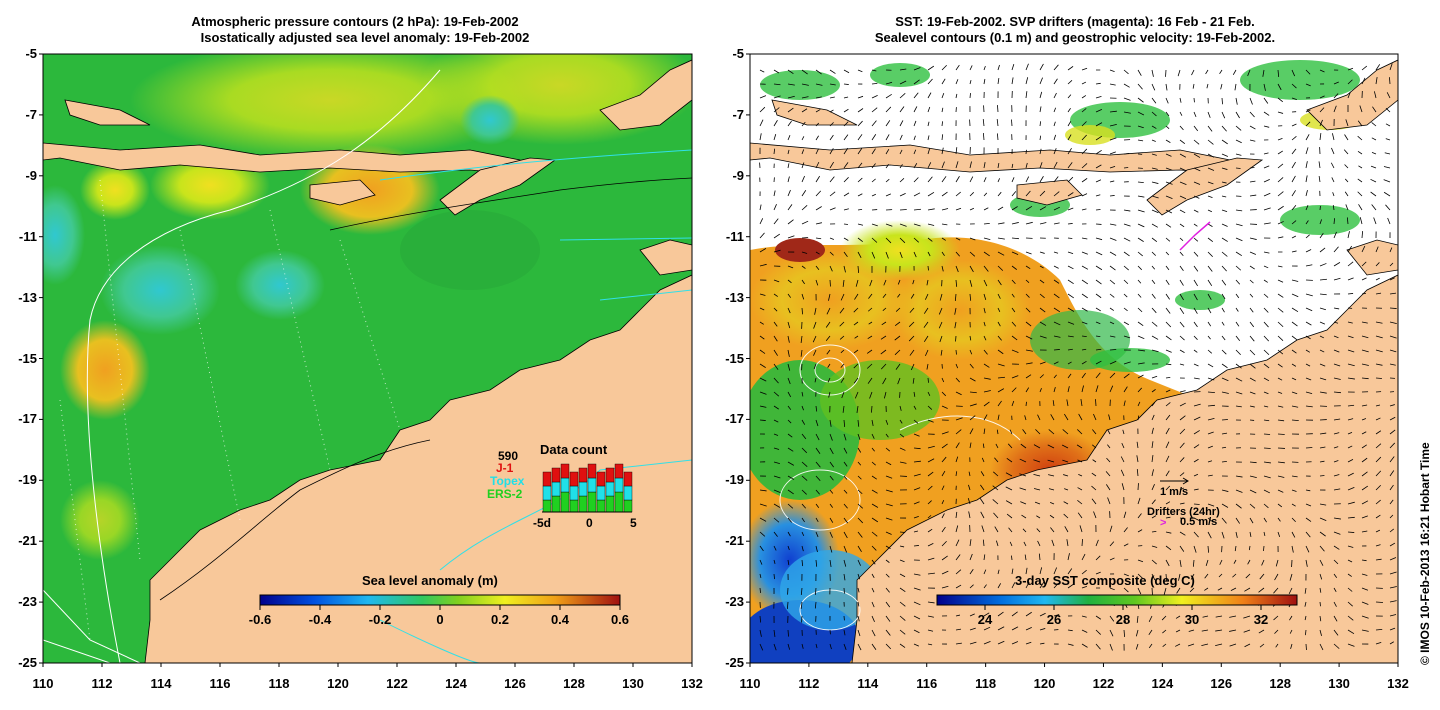  I want to click on left-colorbar-title: Sea level anomaly (m), so click(430, 580).